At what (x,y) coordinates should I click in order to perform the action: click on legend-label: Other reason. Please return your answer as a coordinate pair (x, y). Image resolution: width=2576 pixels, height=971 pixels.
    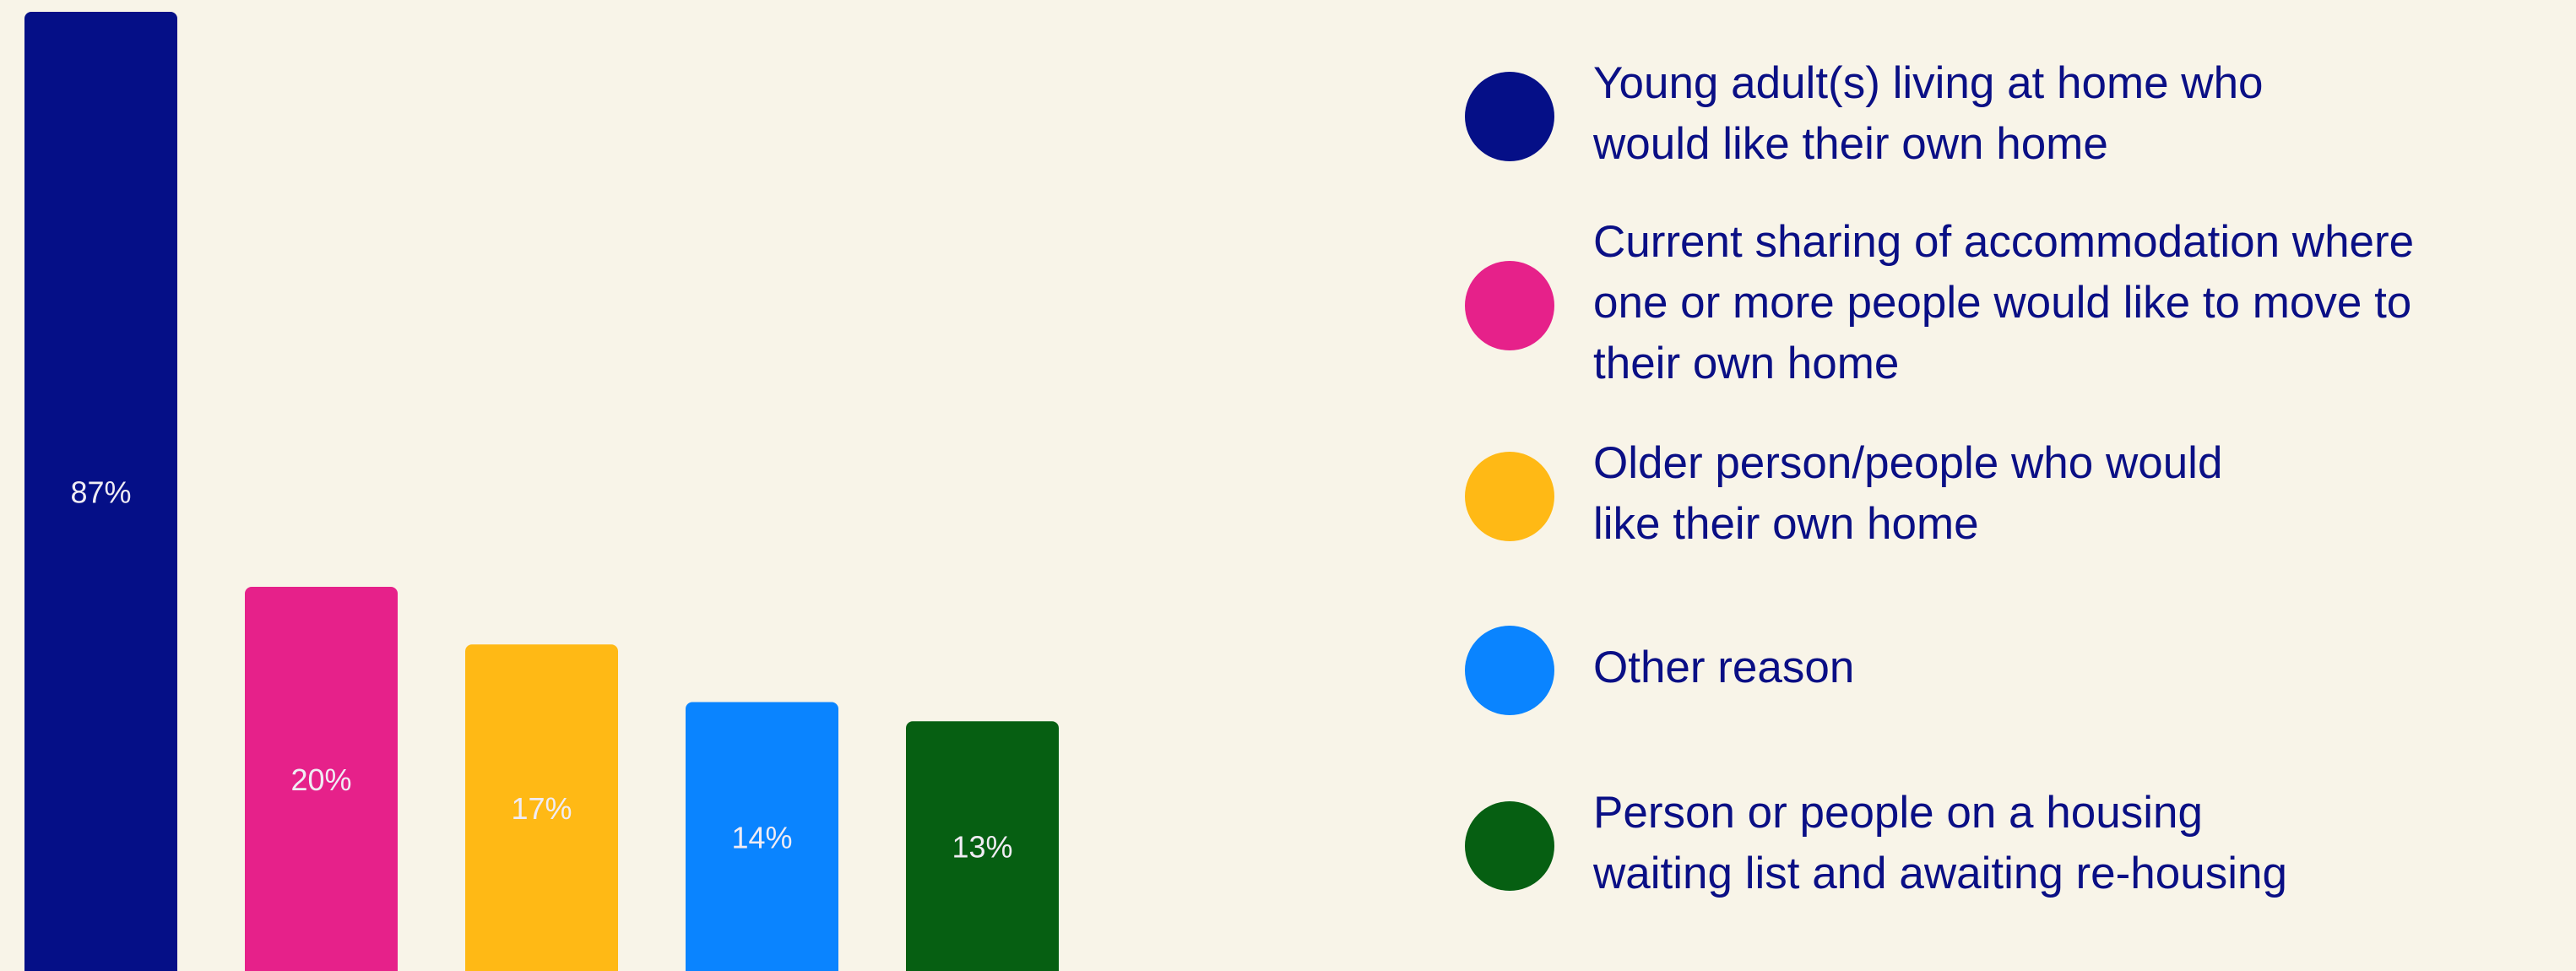
    Looking at the image, I should click on (1724, 667).